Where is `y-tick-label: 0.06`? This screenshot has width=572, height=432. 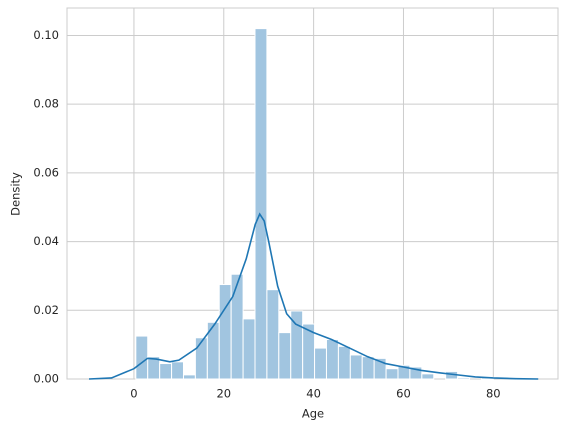
y-tick-label: 0.06 is located at coordinates (46, 172).